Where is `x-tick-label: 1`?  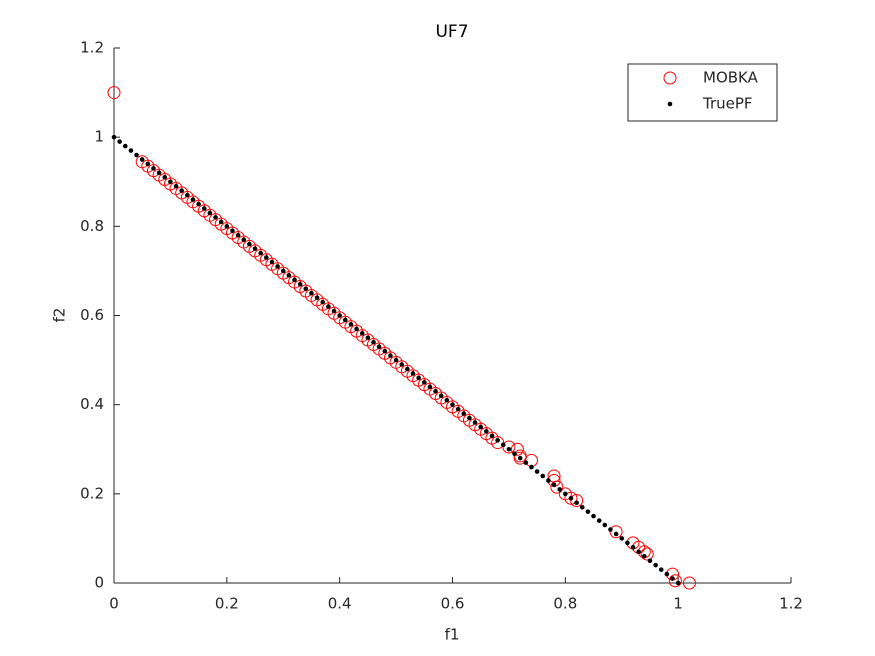 x-tick-label: 1 is located at coordinates (678, 604).